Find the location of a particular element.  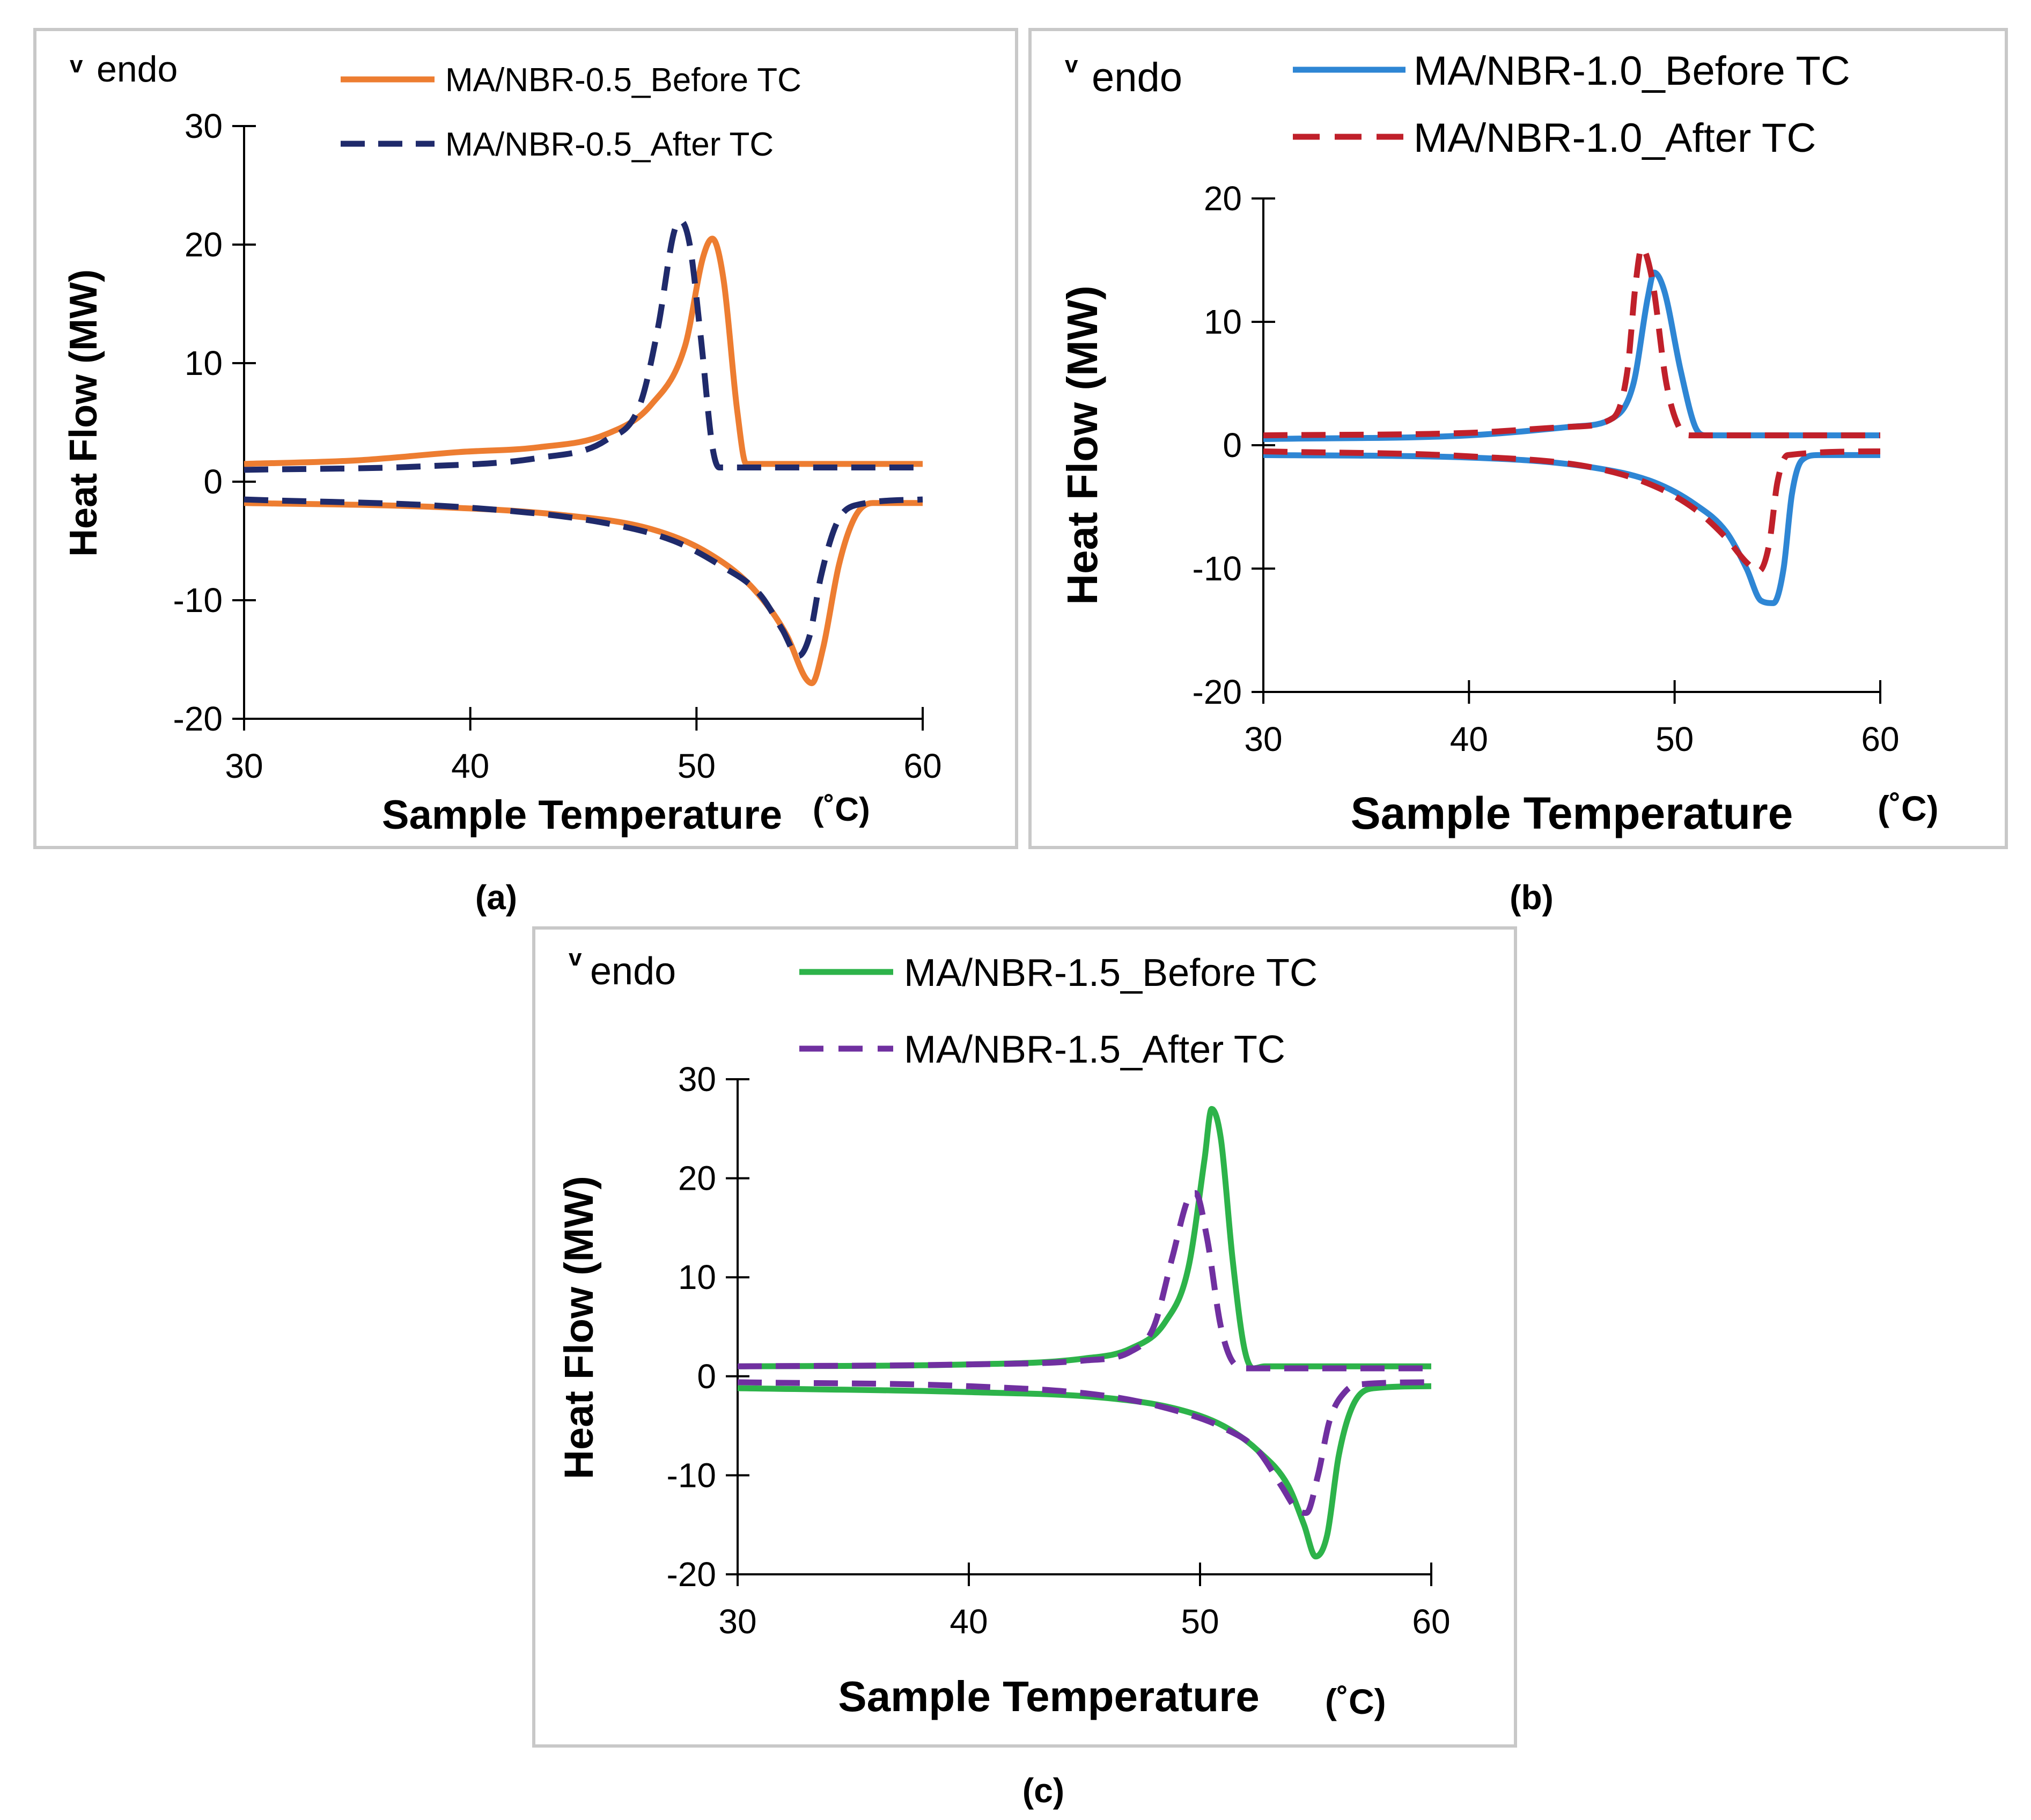

series-1-cooling-line is located at coordinates (1084, 1471).